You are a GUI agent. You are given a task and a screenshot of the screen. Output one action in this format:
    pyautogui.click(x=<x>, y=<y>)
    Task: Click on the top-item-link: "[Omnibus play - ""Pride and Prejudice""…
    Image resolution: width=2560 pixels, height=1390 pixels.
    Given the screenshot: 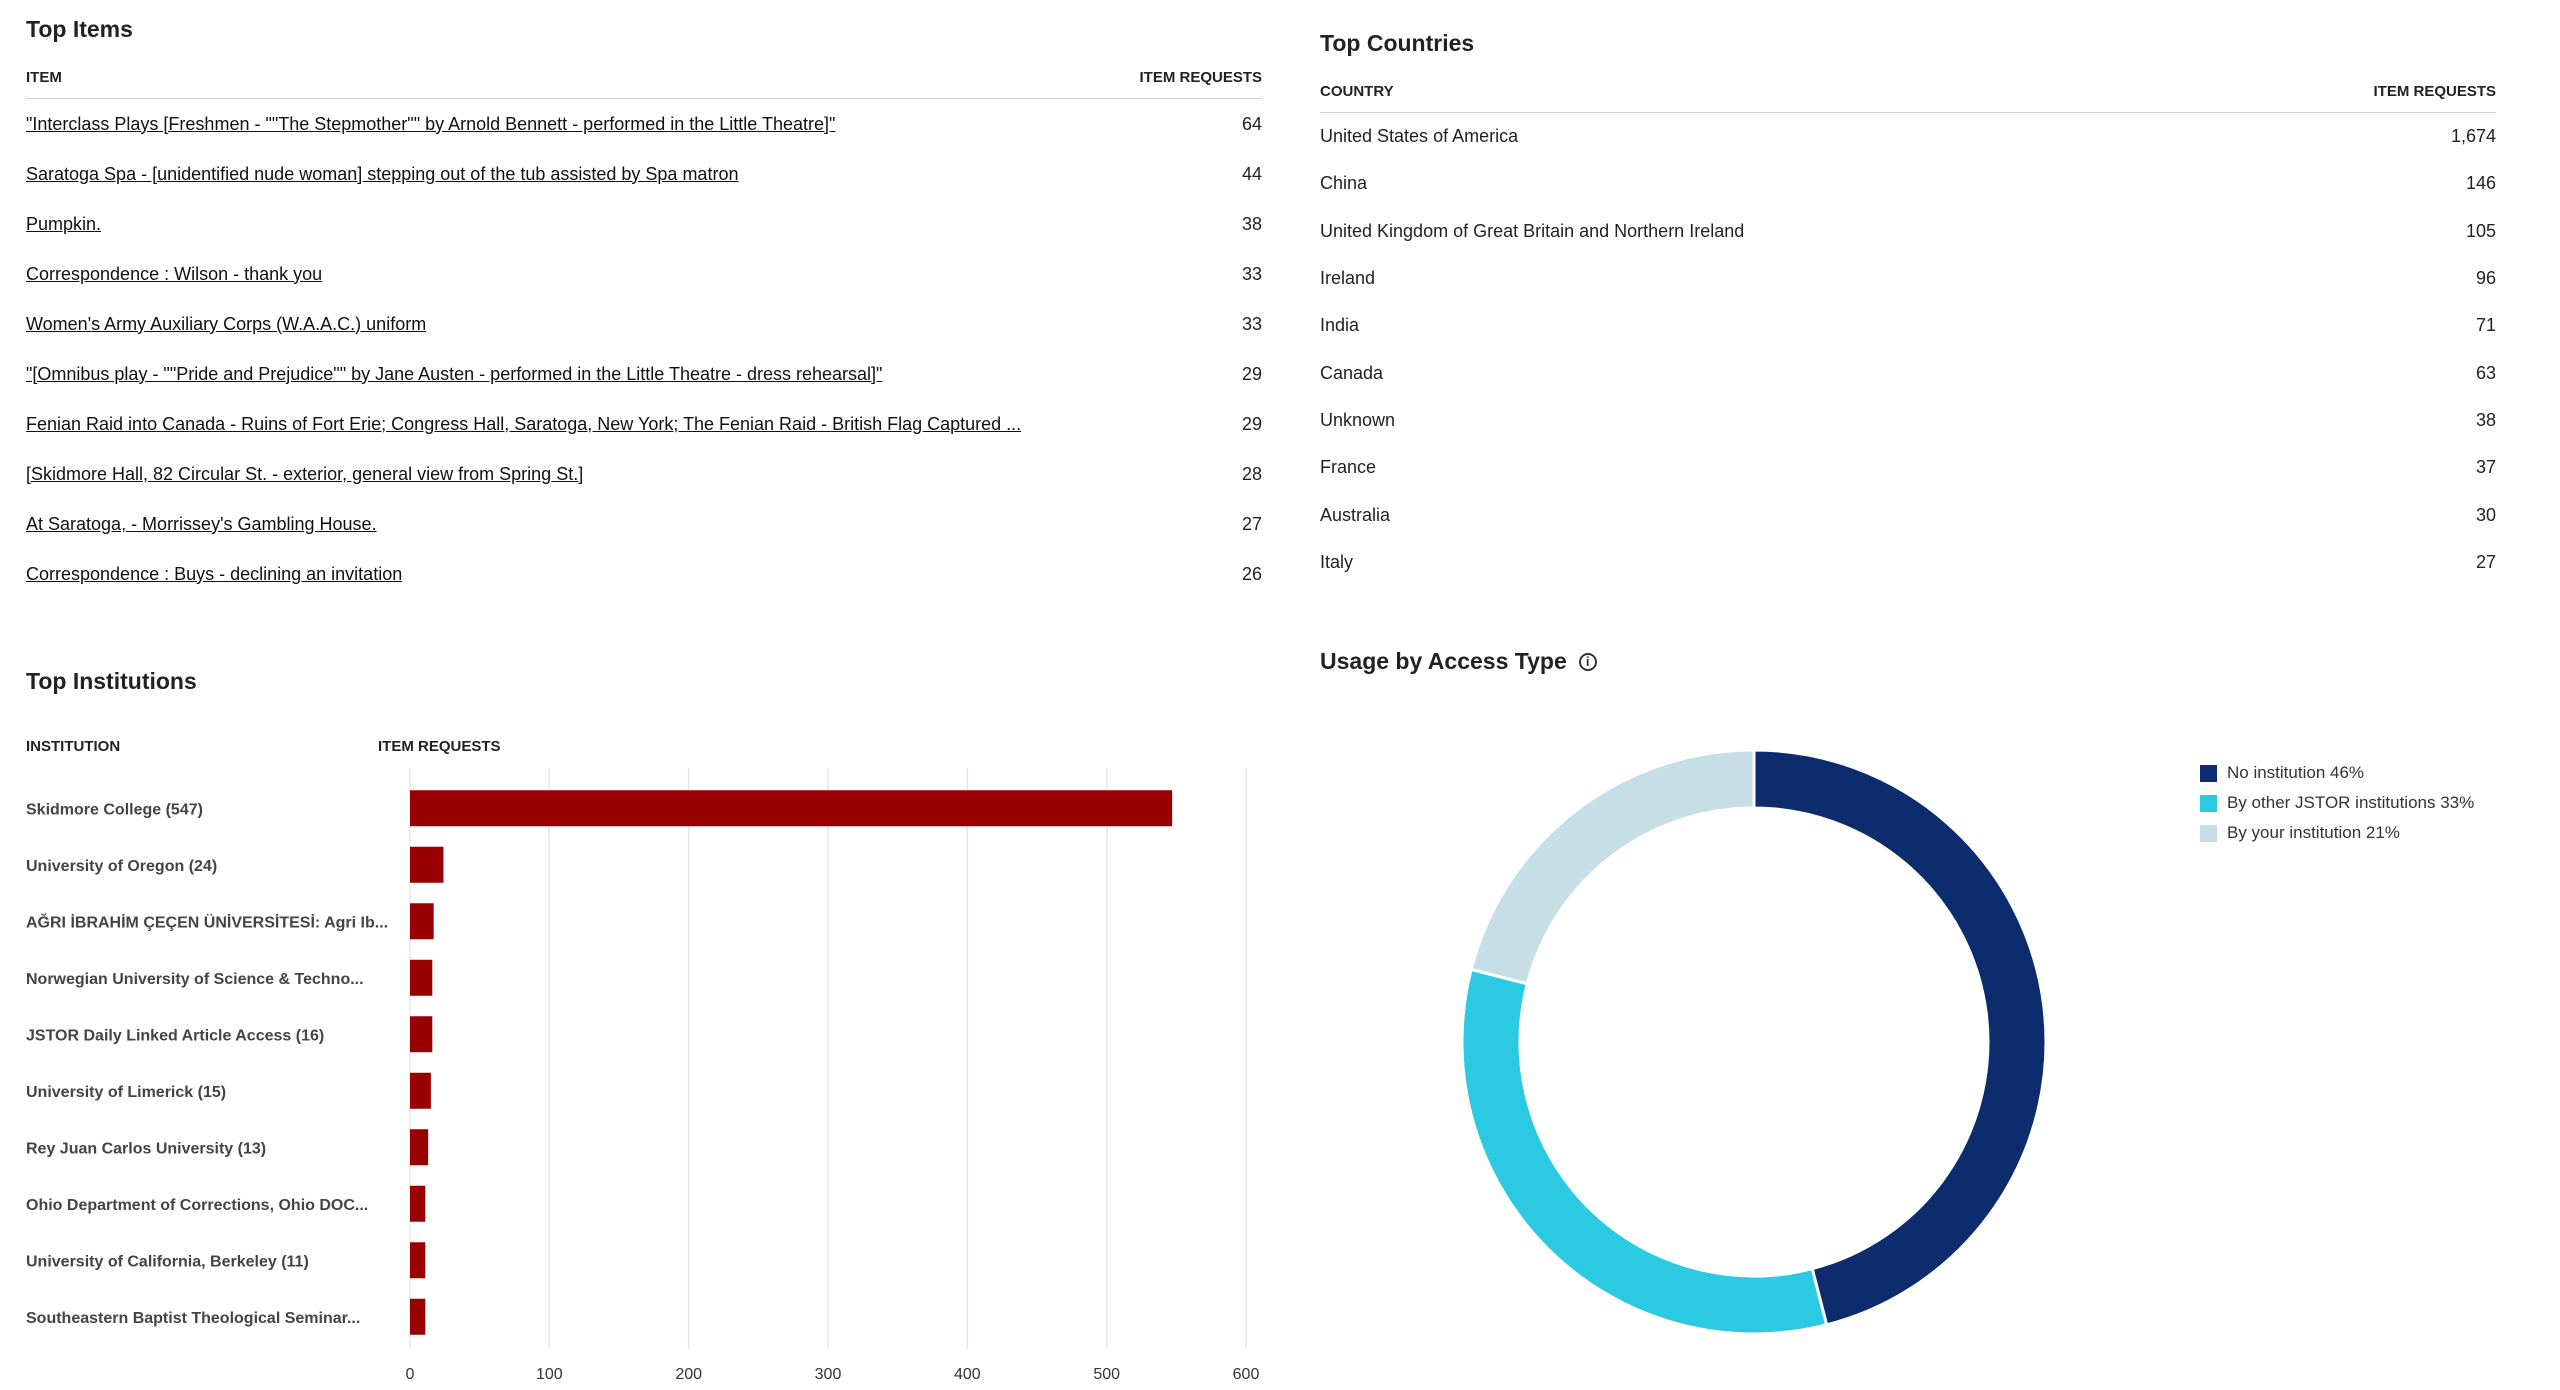 What is the action you would take?
    pyautogui.click(x=454, y=373)
    